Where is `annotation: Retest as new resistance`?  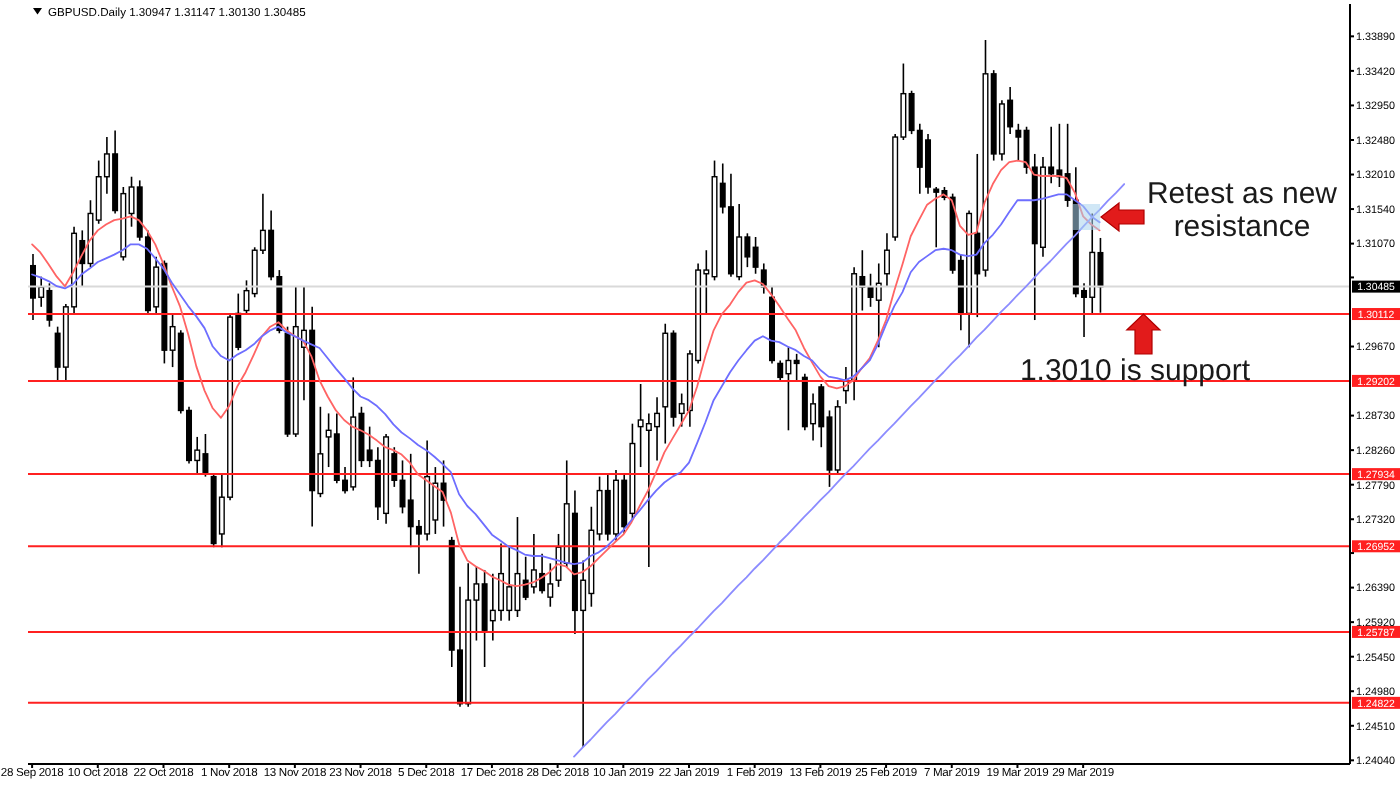
annotation: Retest as new resistance is located at coordinates (1242, 210).